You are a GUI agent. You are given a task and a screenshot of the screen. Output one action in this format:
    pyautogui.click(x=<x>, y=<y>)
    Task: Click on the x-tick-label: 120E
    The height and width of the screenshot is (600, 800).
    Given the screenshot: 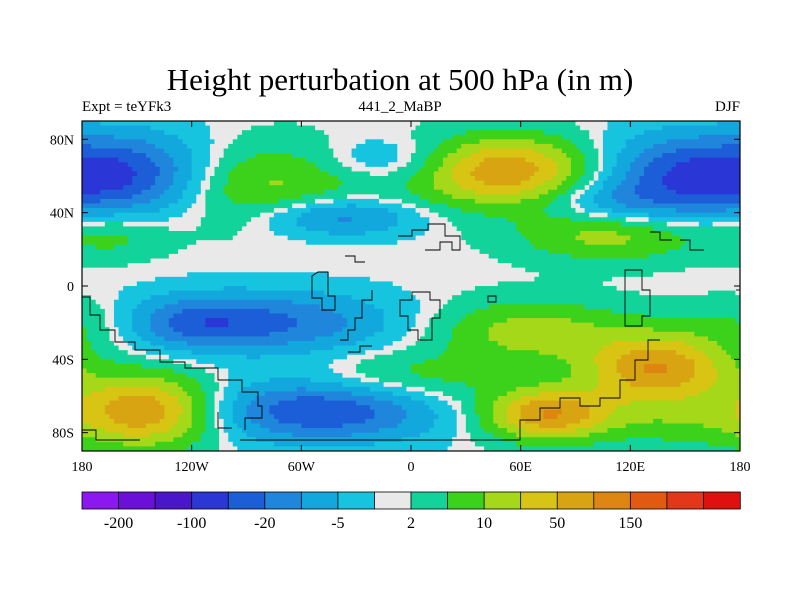 What is the action you would take?
    pyautogui.click(x=631, y=467)
    